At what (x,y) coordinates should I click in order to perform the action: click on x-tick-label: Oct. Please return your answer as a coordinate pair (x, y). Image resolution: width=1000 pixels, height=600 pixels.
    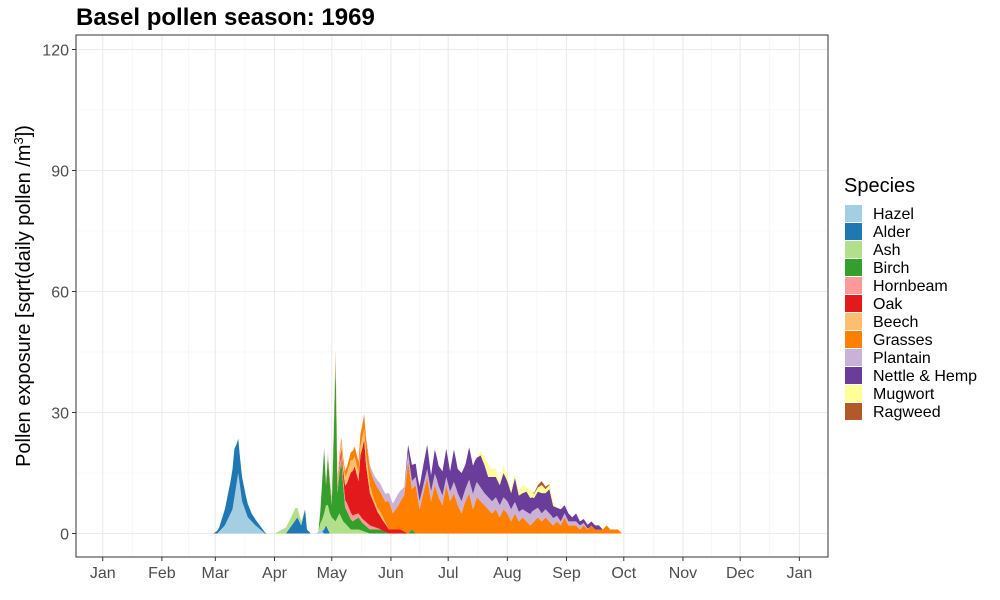
    Looking at the image, I should click on (623, 573).